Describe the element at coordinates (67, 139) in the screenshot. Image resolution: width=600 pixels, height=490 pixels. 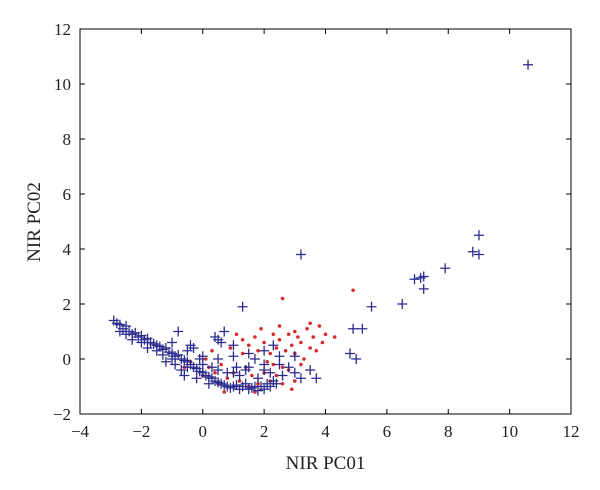
I see `y-tick-label: 8` at that location.